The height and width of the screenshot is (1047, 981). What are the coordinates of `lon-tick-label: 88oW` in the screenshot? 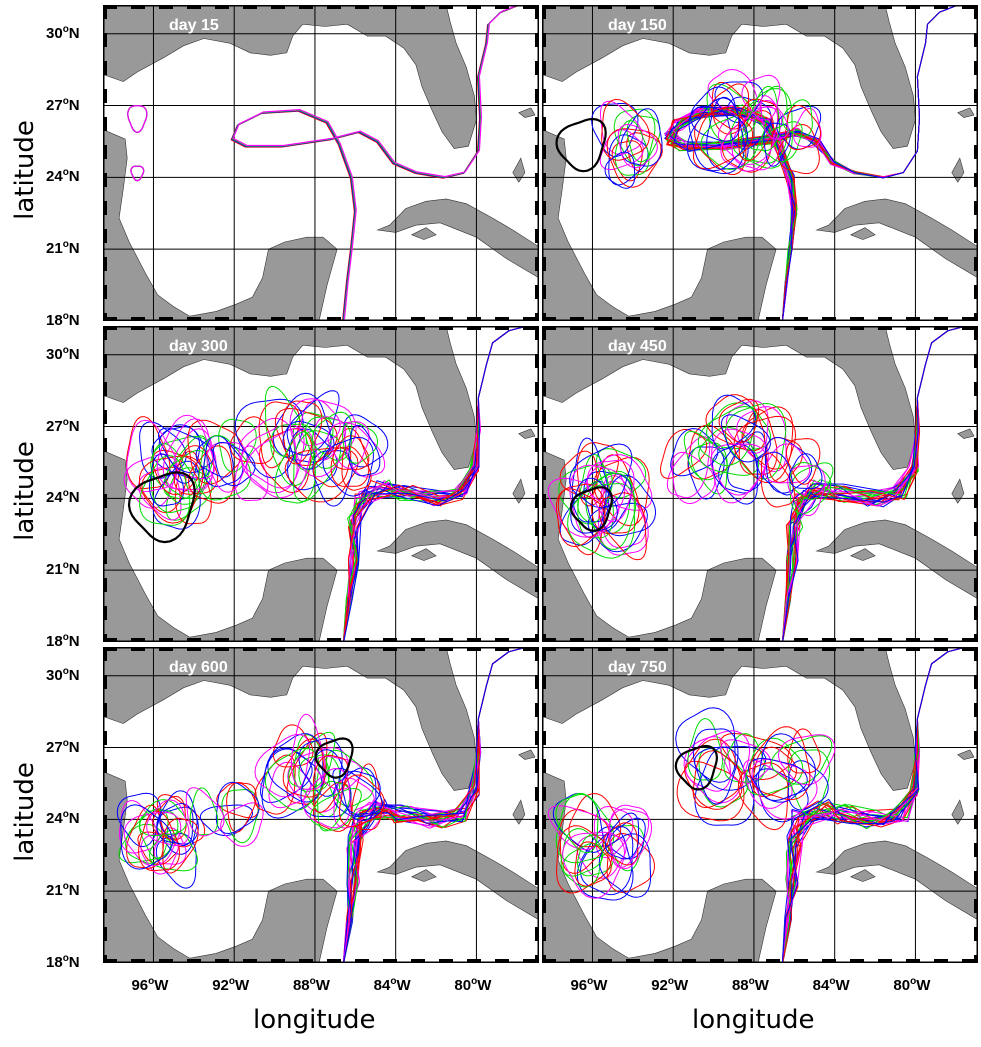 It's located at (750, 985).